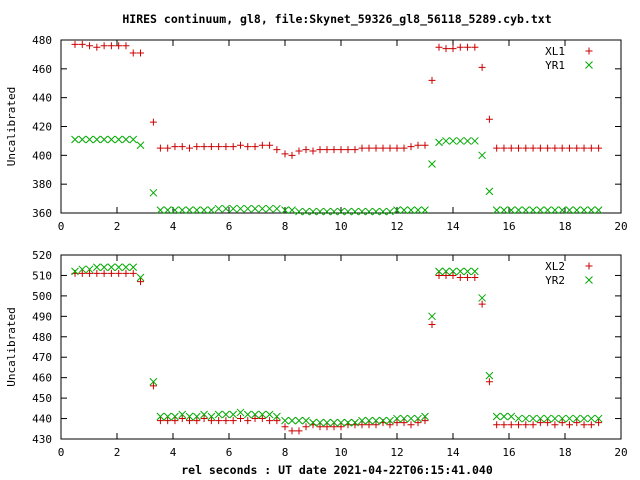 The width and height of the screenshot is (640, 480). What do you see at coordinates (42, 98) in the screenshot?
I see `y-tick-label: 440` at bounding box center [42, 98].